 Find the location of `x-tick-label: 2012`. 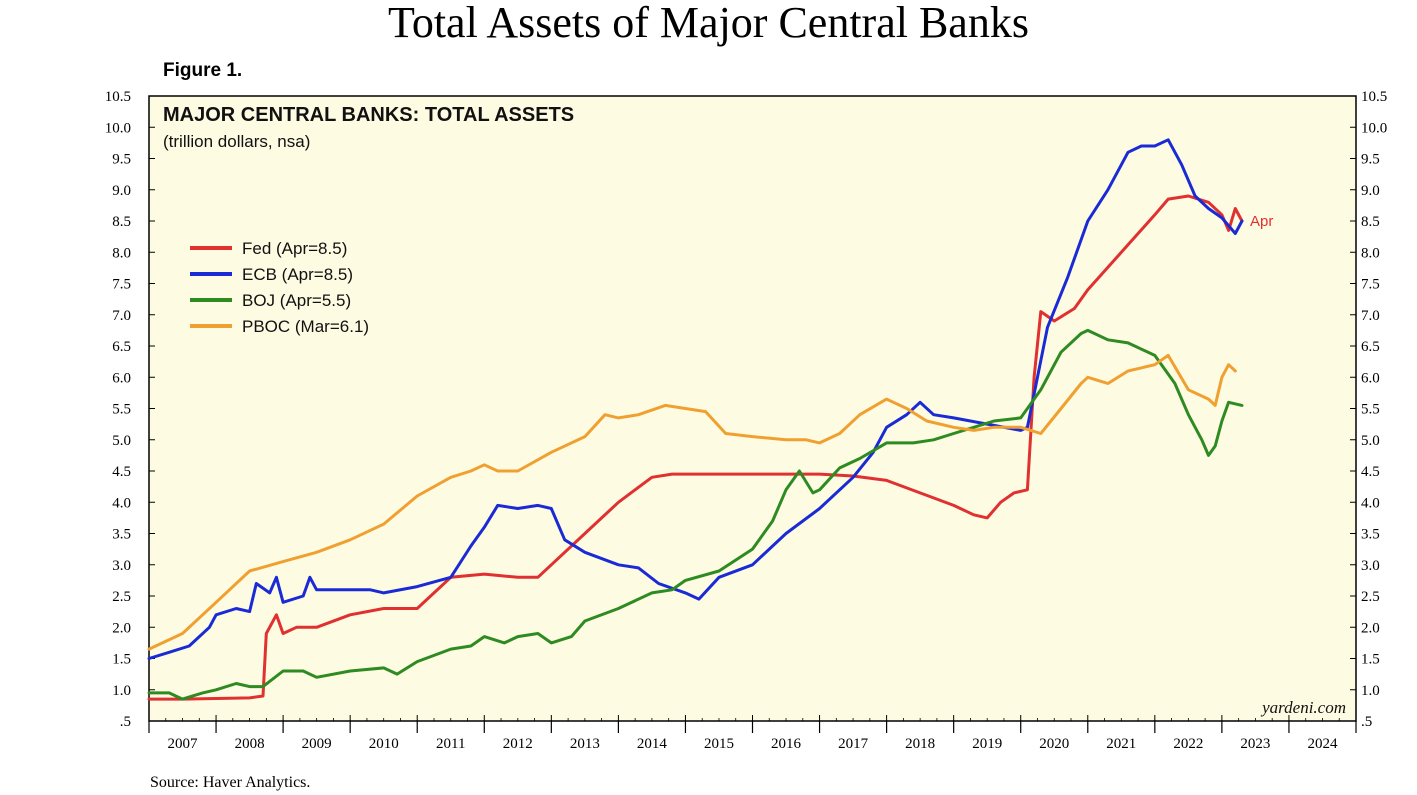

x-tick-label: 2012 is located at coordinates (518, 744).